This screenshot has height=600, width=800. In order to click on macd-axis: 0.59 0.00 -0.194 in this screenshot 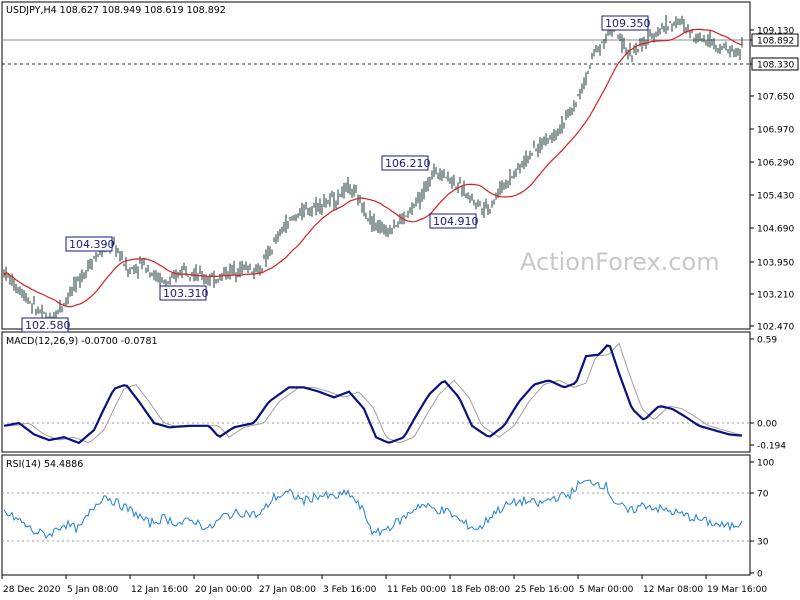, I will do `click(768, 394)`.